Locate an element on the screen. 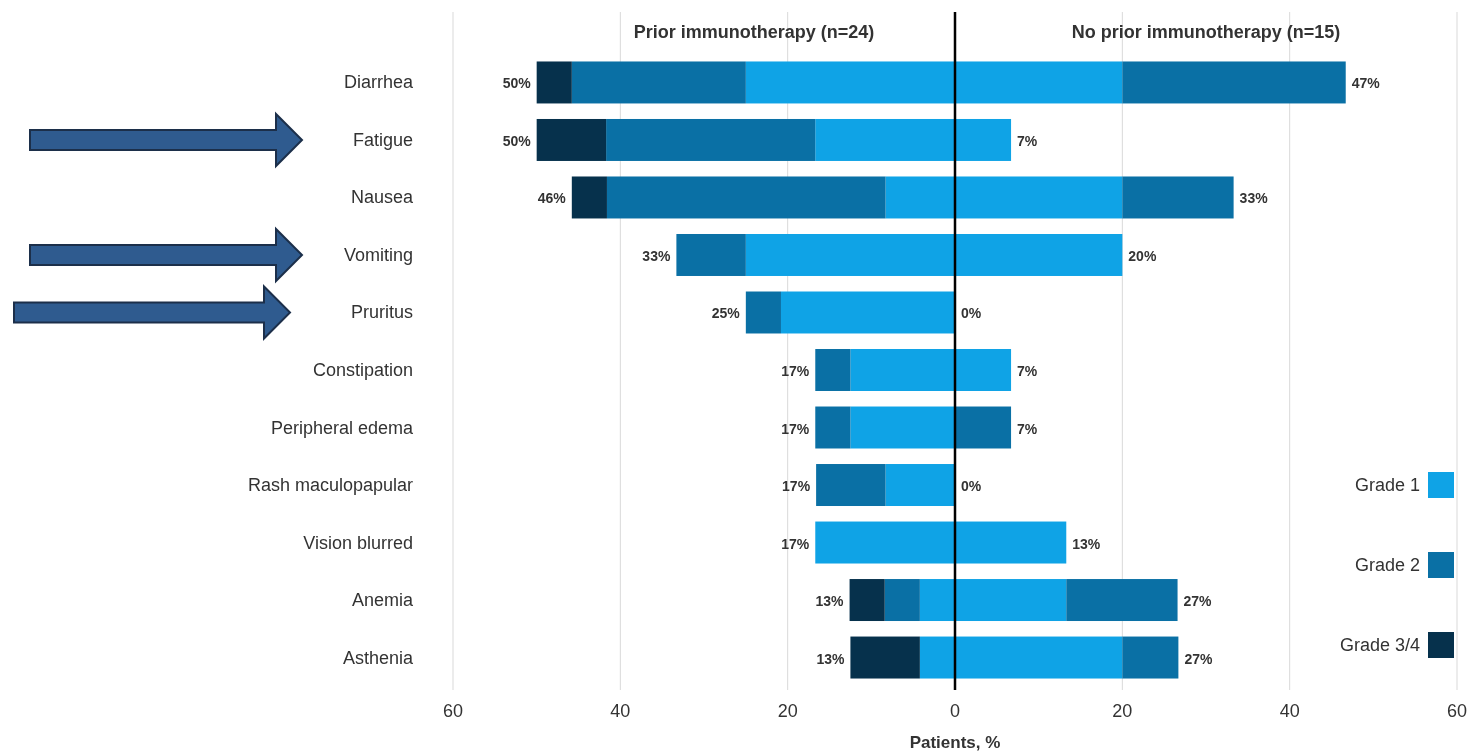 This screenshot has width=1474, height=754. text: 47% is located at coordinates (1365, 83).